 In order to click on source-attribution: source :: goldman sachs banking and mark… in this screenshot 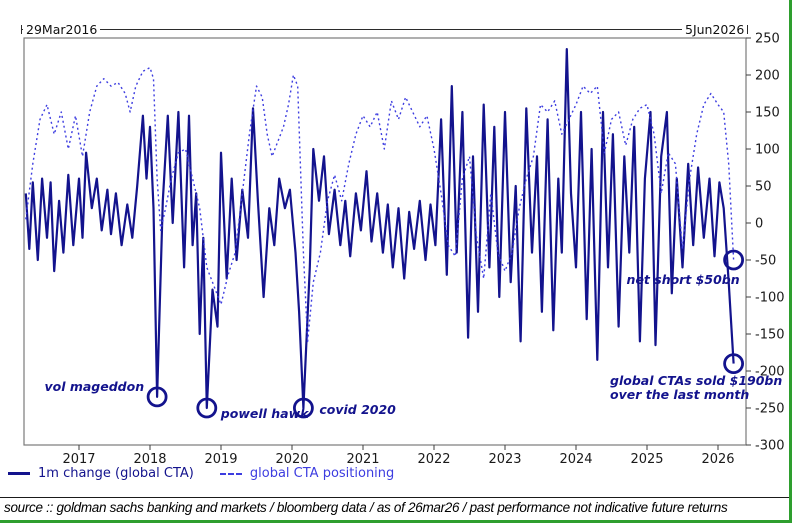, I will do `click(366, 507)`.